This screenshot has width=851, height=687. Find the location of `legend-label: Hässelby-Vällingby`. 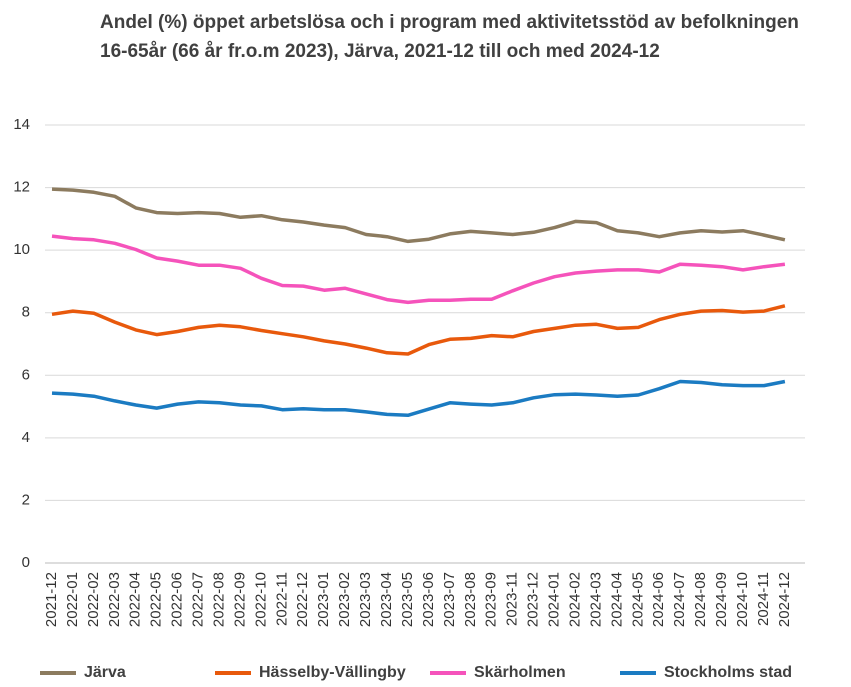

legend-label: Hässelby-Vällingby is located at coordinates (332, 672).